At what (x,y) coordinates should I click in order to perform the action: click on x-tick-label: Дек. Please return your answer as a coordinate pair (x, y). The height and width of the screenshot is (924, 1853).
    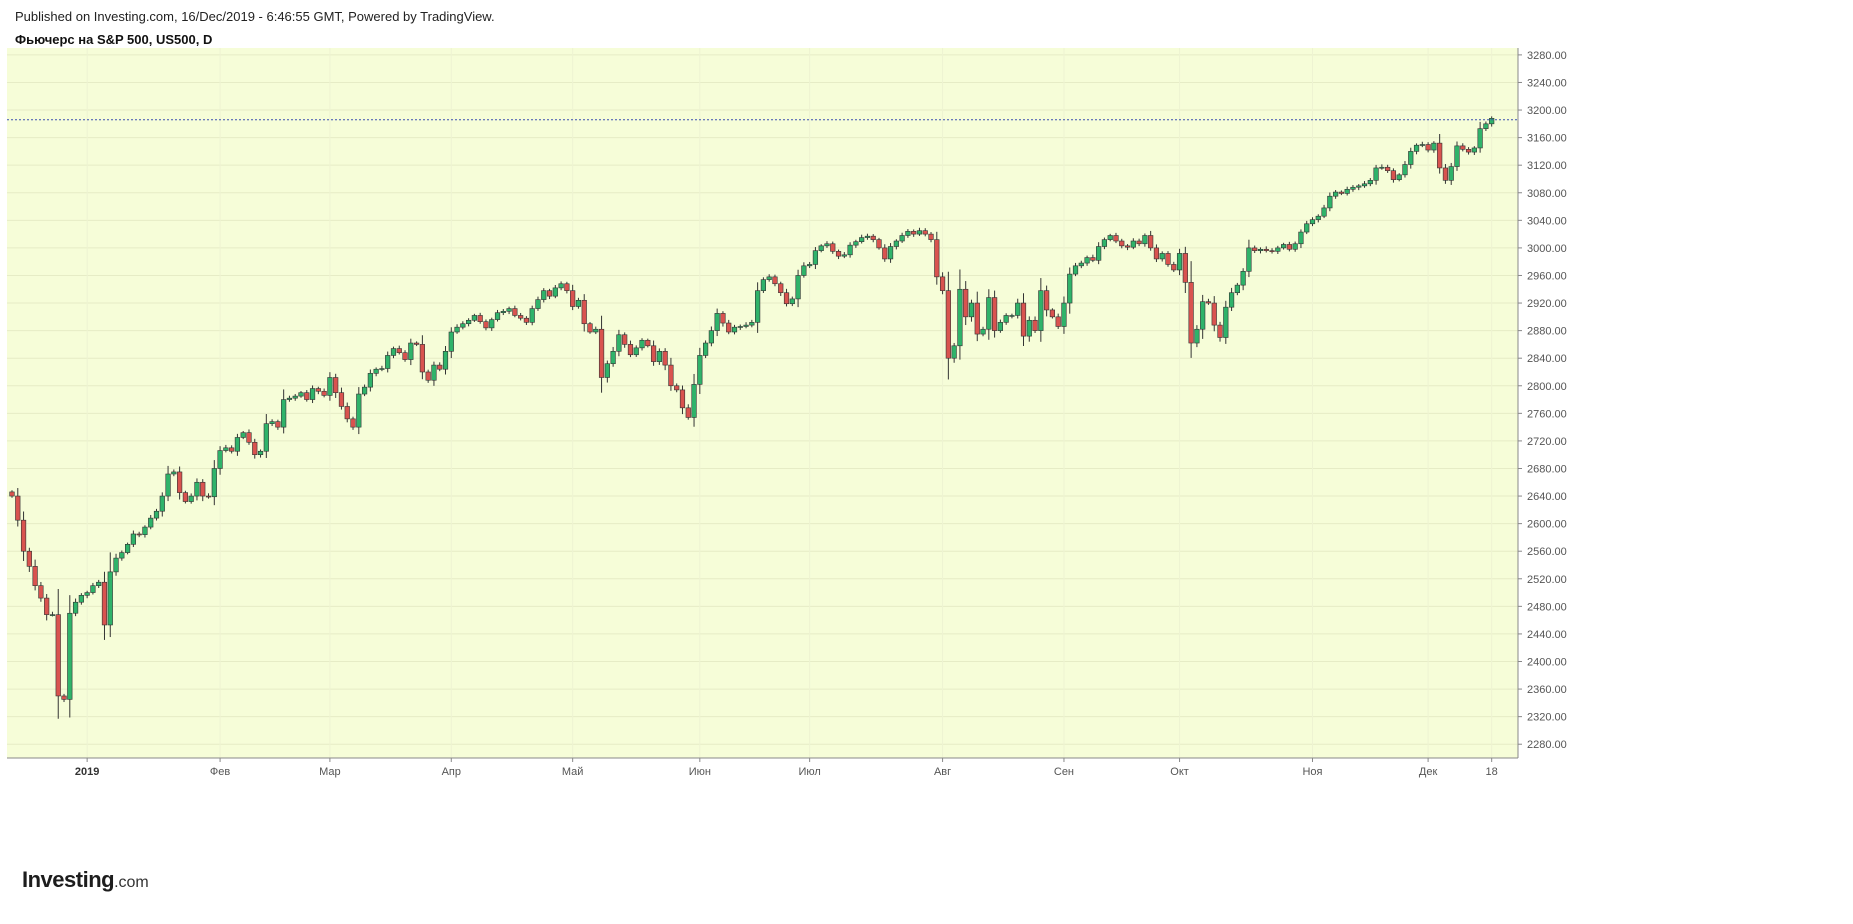
    Looking at the image, I should click on (1428, 772).